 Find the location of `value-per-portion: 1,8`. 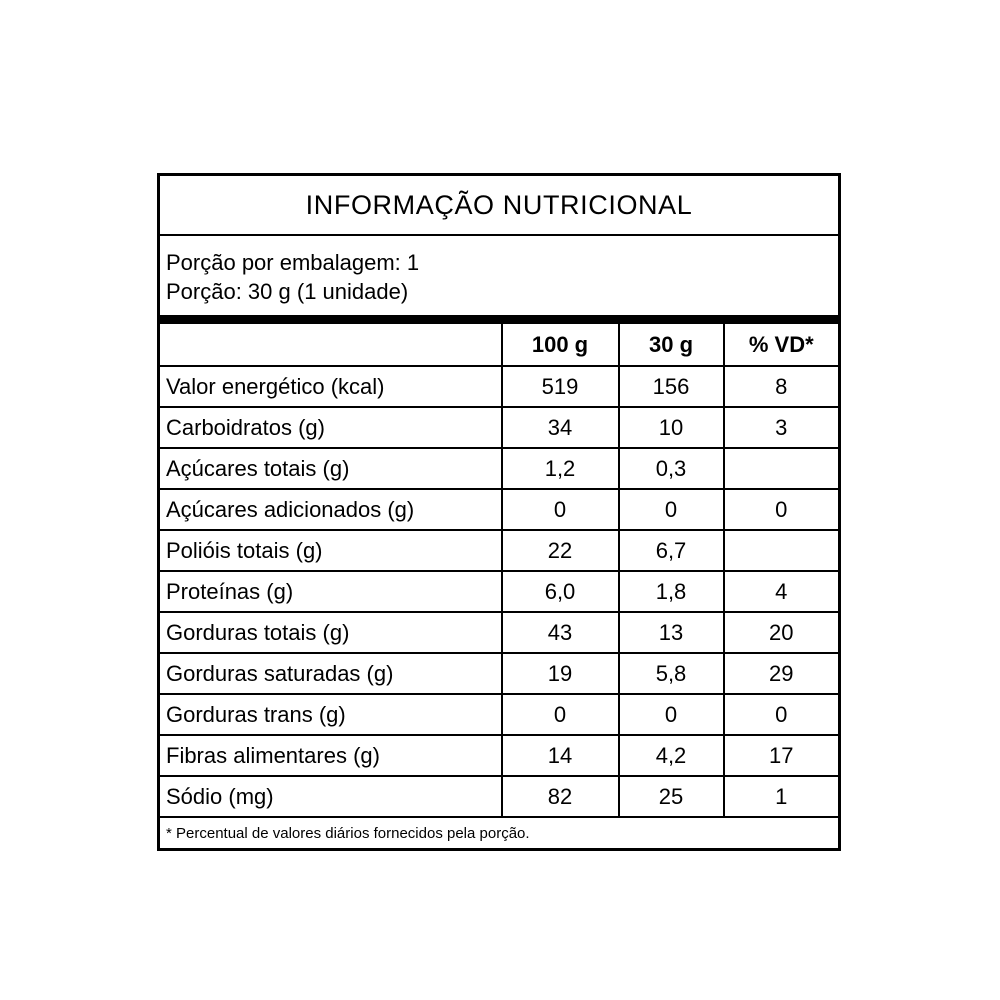

value-per-portion: 1,8 is located at coordinates (671, 591).